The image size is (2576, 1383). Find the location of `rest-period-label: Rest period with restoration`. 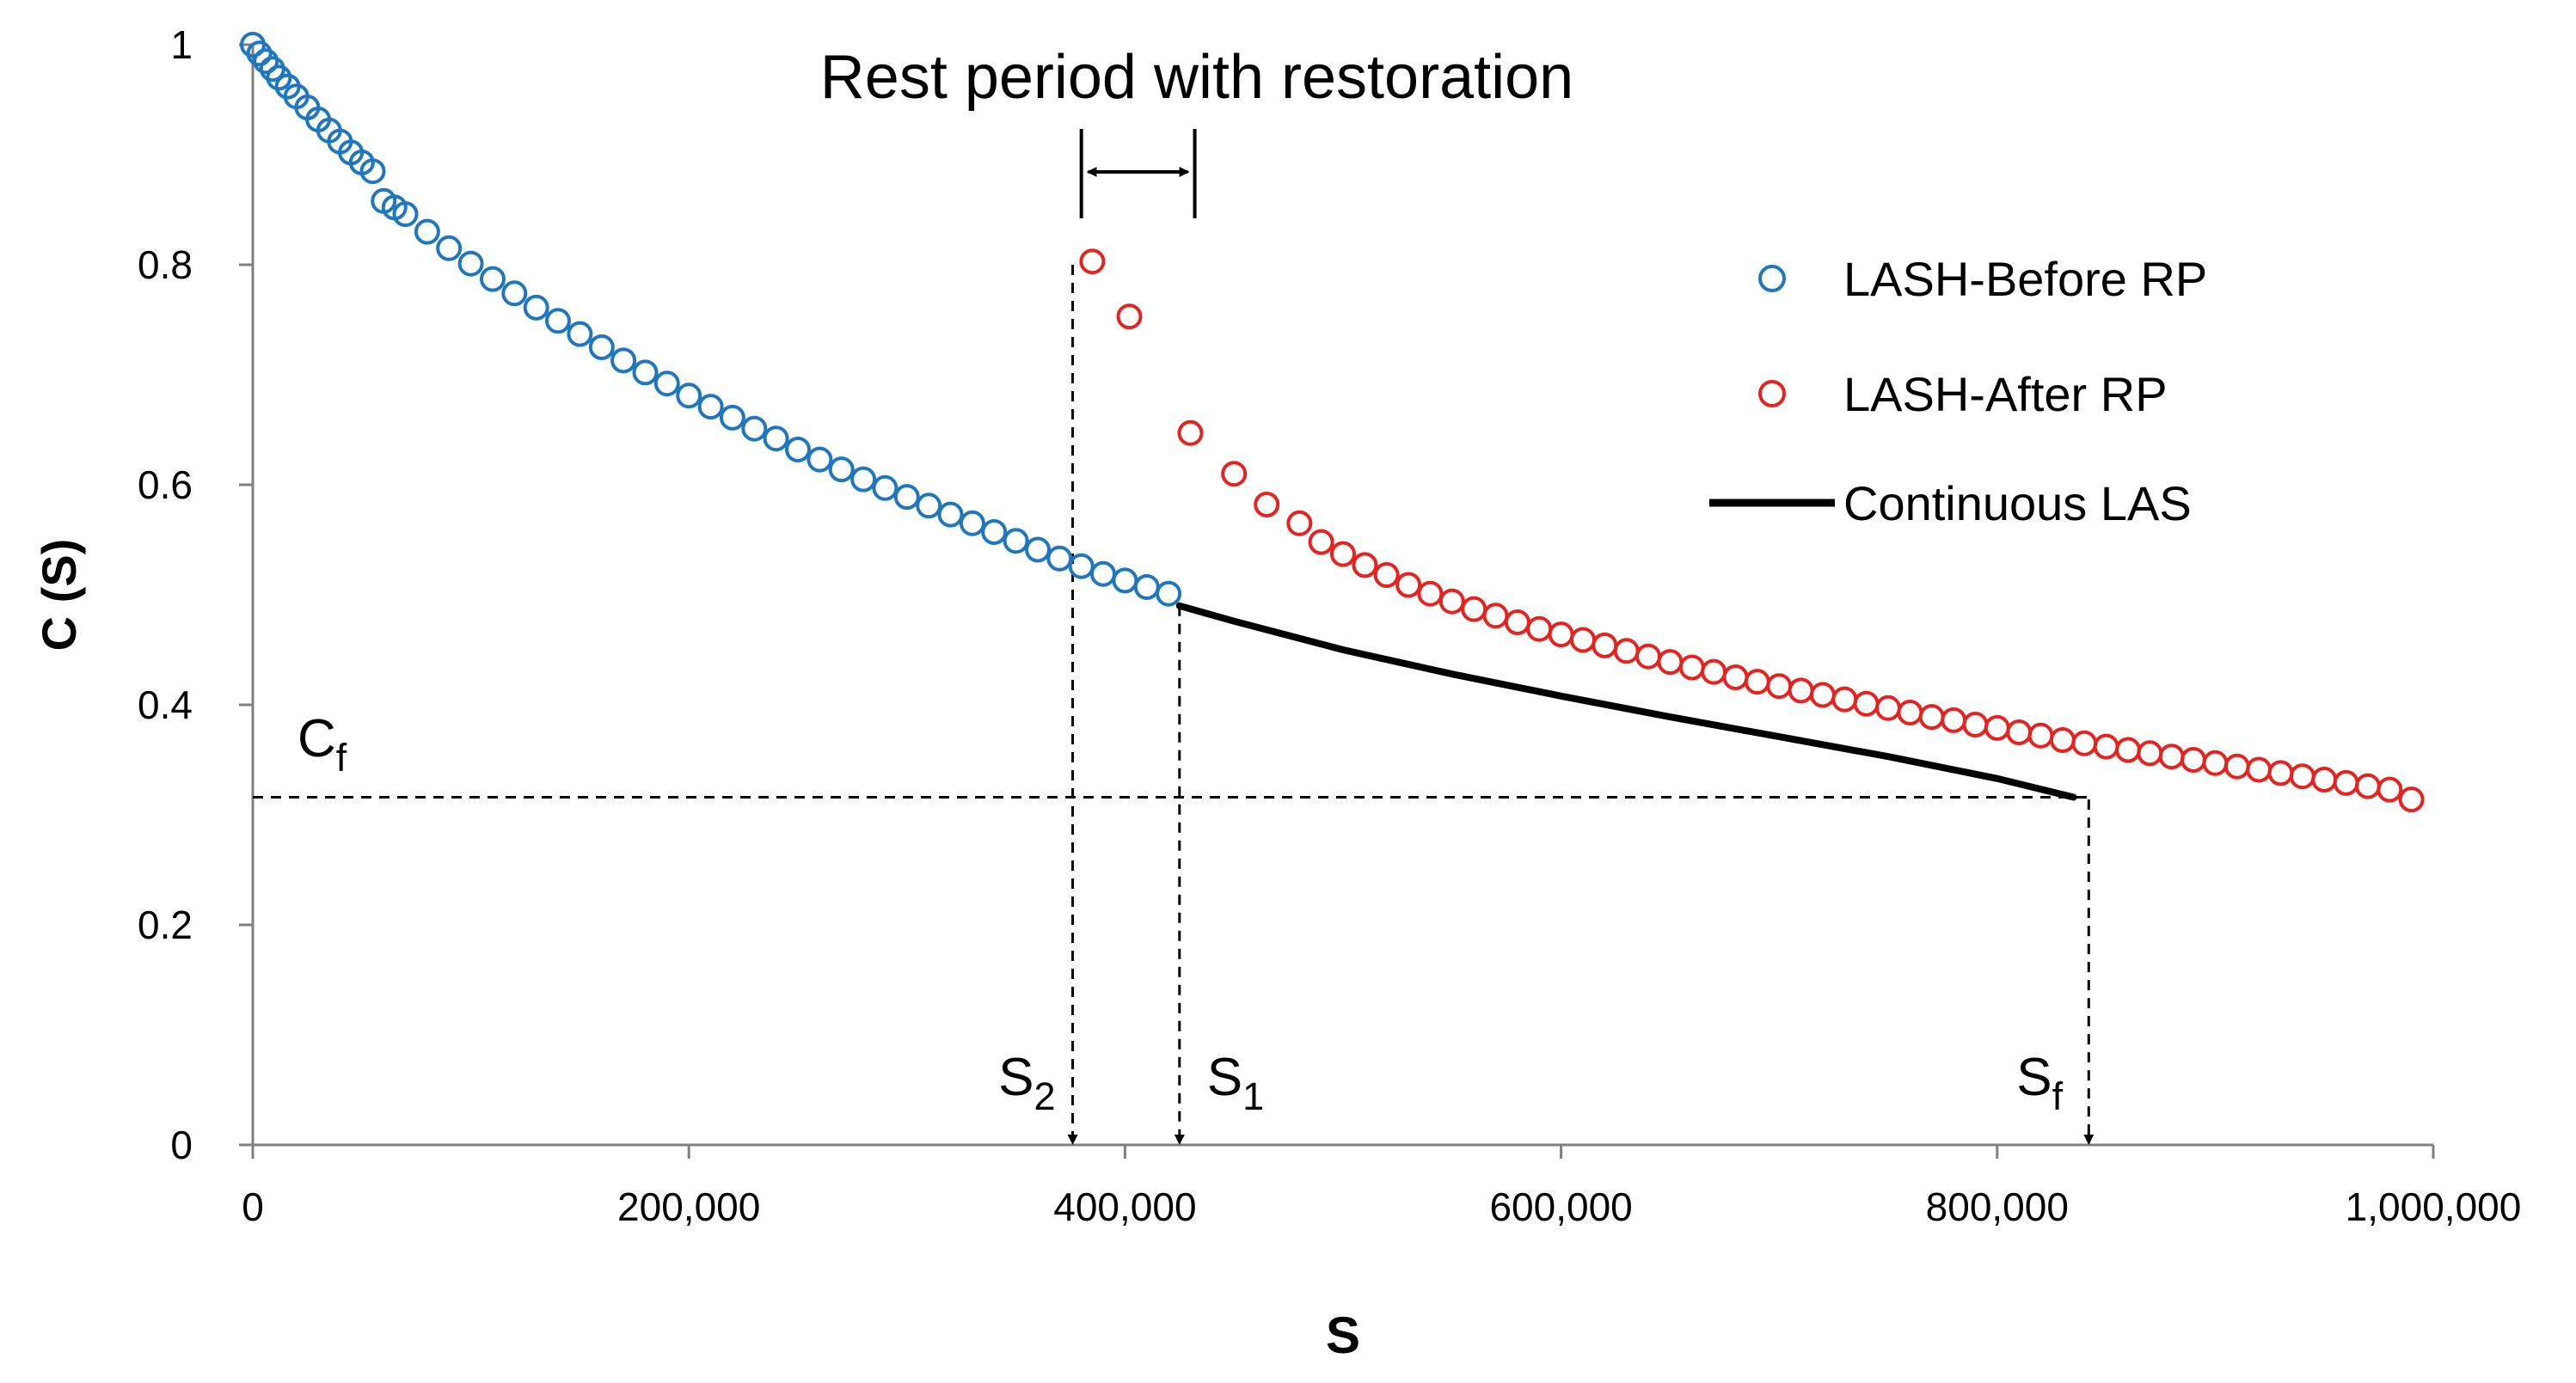

rest-period-label: Rest period with restoration is located at coordinates (1196, 77).